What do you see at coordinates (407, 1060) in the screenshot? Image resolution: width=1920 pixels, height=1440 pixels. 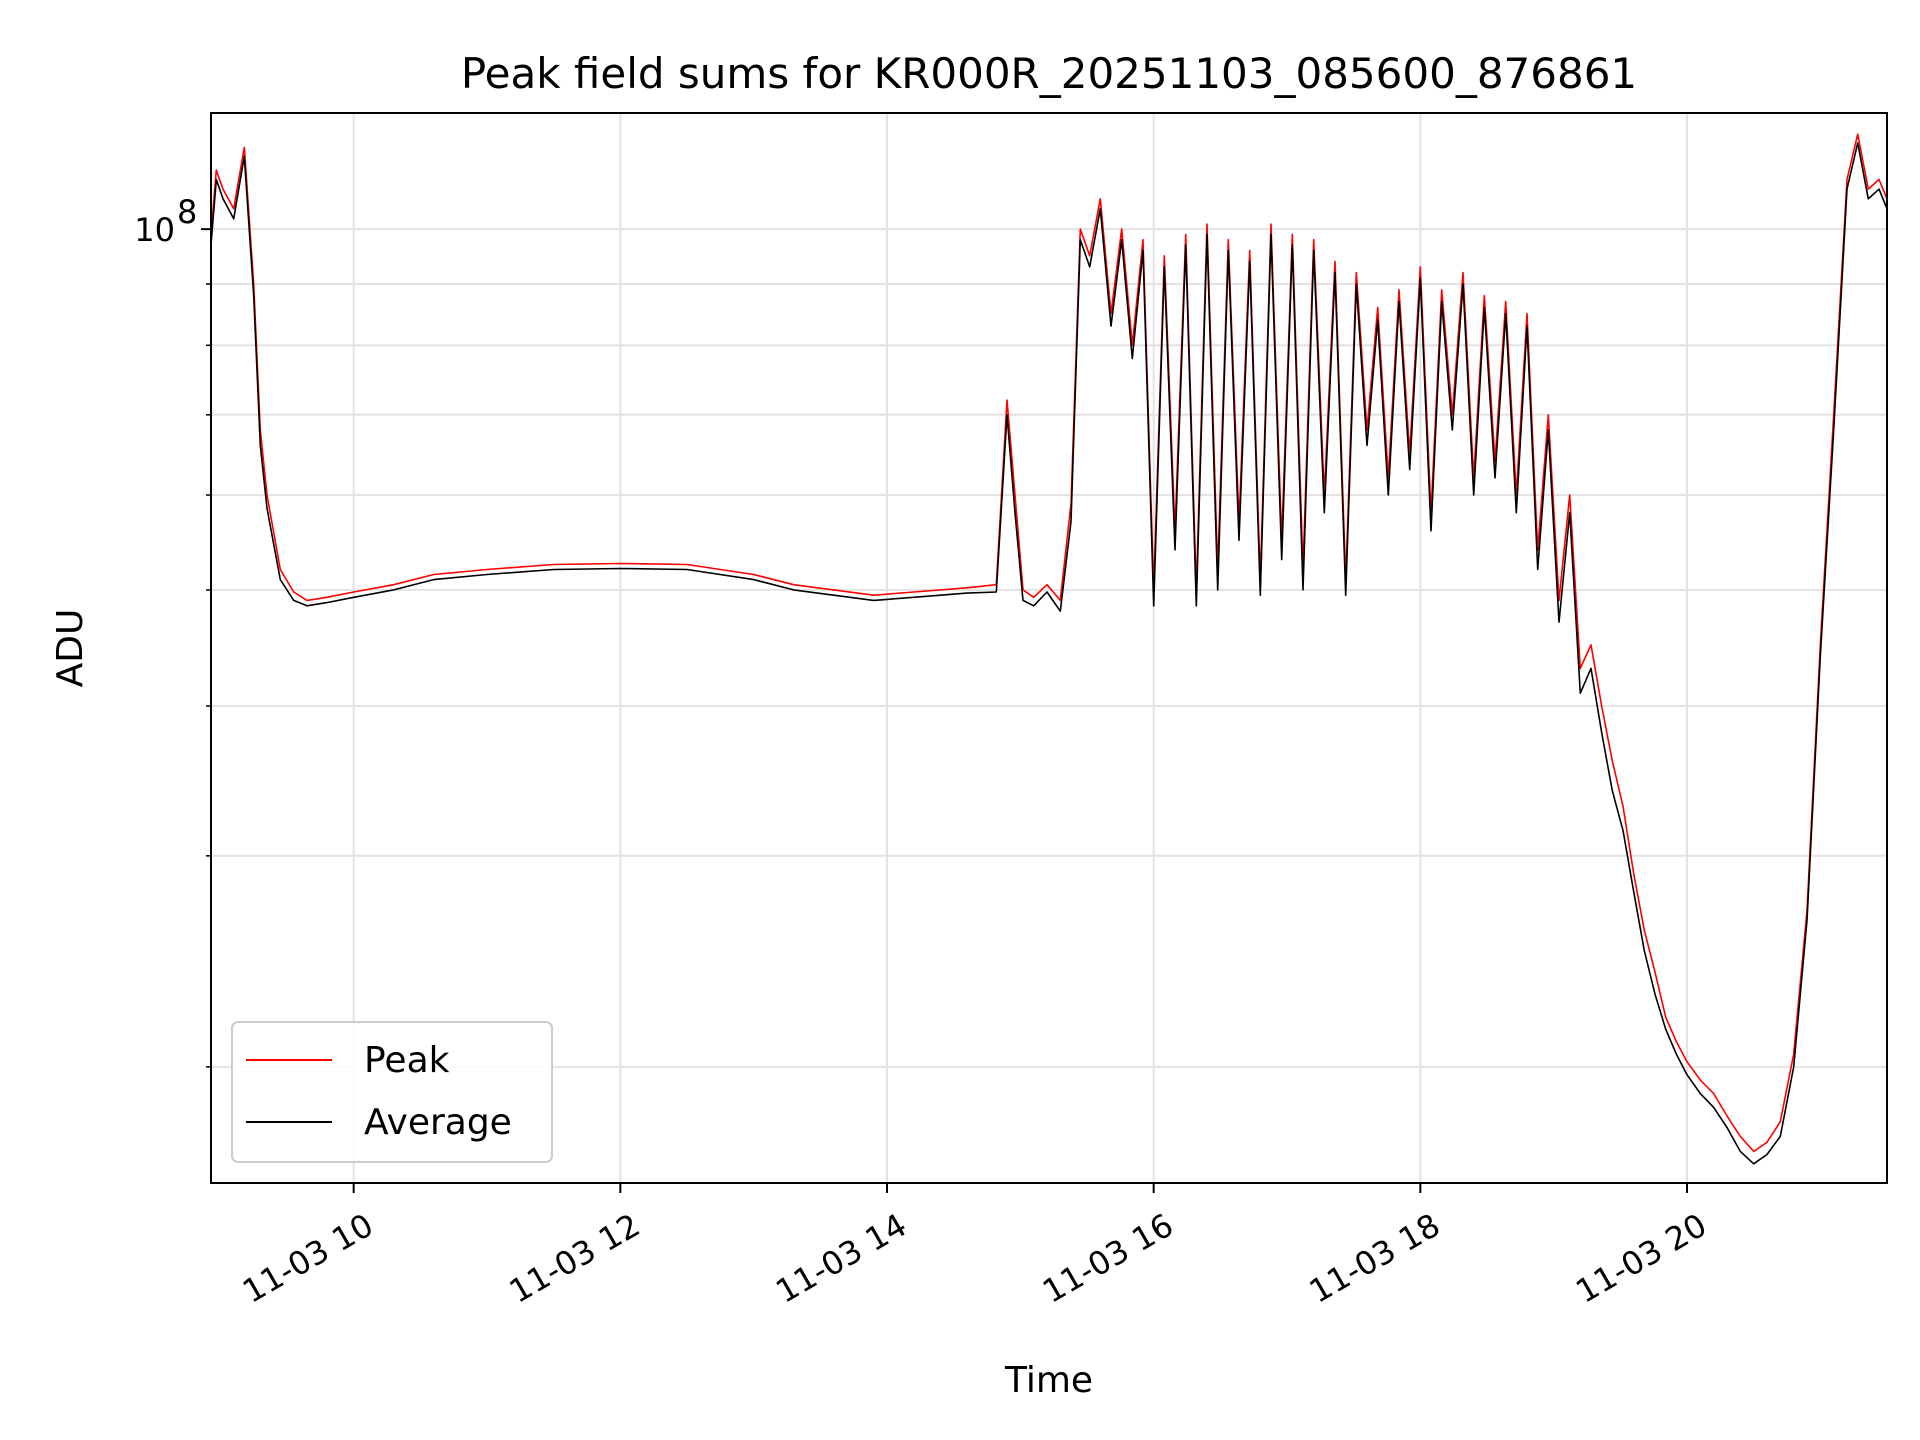 I see `legend-peak-label: Peak` at bounding box center [407, 1060].